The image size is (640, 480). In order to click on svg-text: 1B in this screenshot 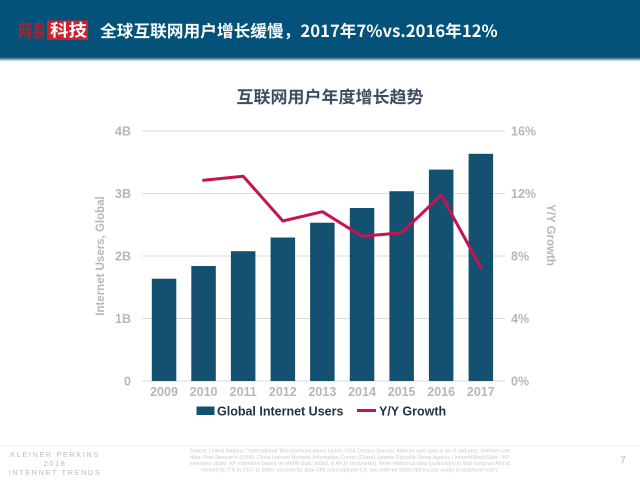, I will do `click(123, 319)`.